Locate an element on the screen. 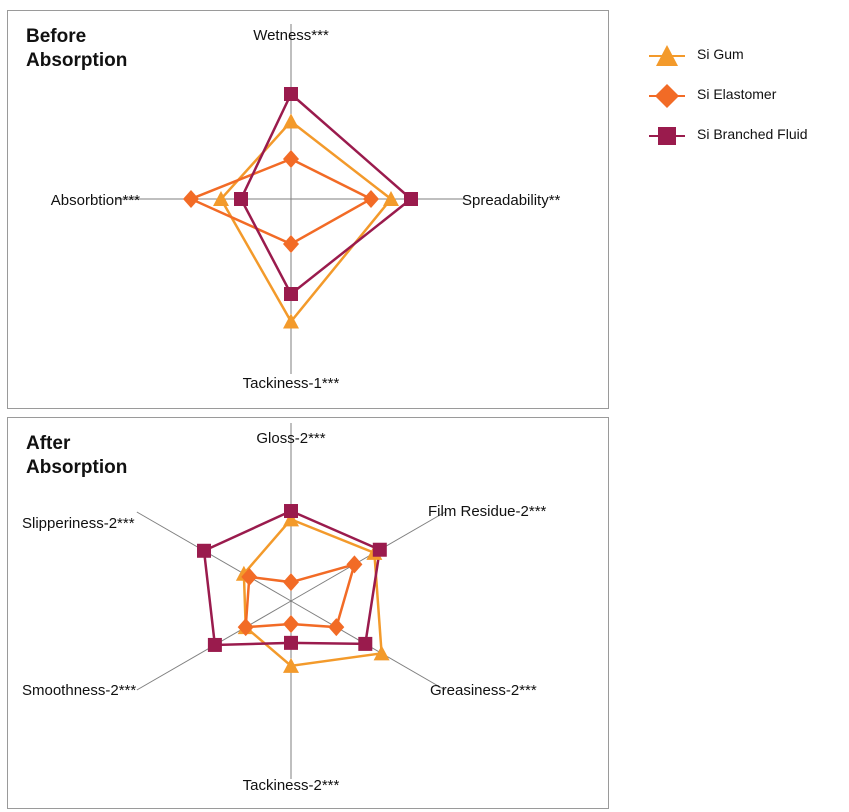  before-title-line-1: Before is located at coordinates (56, 36).